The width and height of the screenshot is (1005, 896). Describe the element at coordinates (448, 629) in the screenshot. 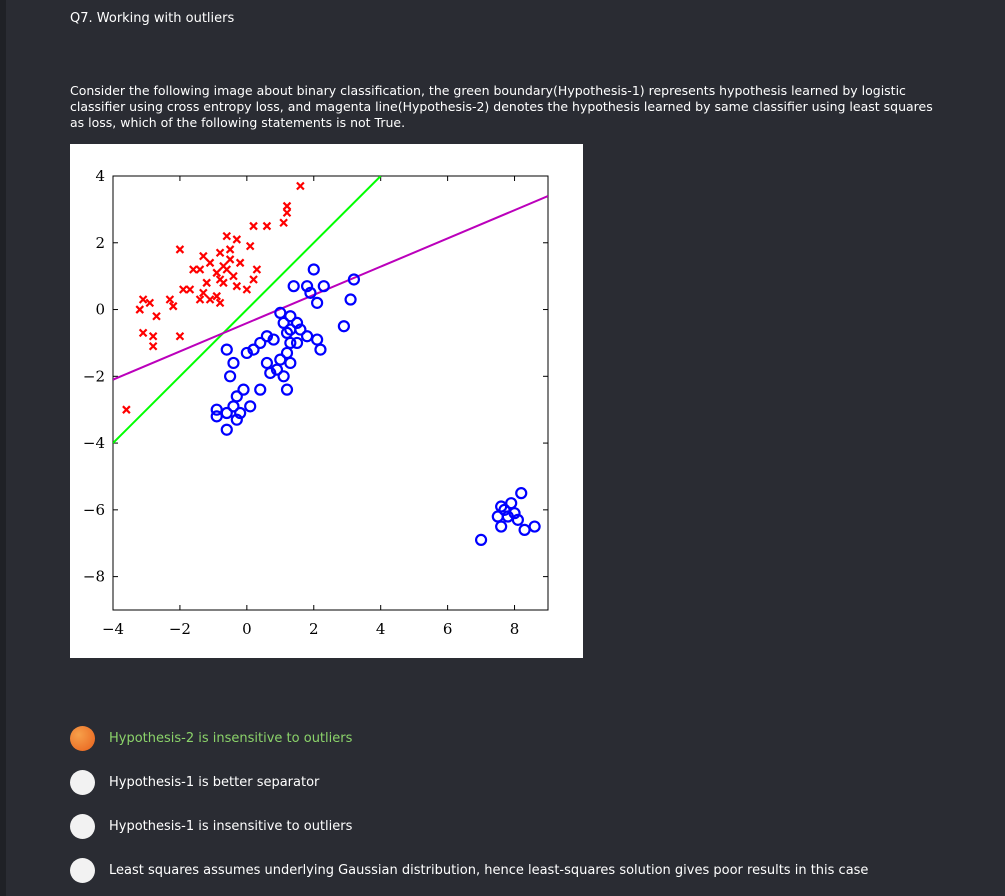

I see `x-tick-label: 6` at that location.